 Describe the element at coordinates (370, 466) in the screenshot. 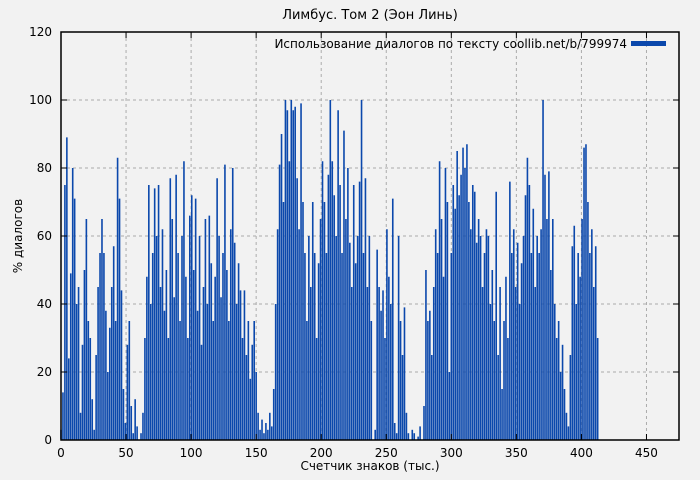

I see `x-axis-label: Счетчик знаков (тыс.)` at that location.